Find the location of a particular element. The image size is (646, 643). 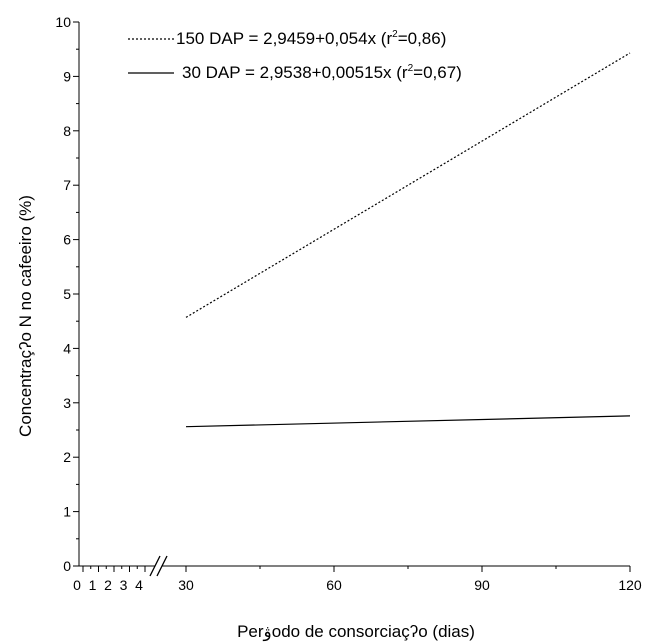

x-tick-label: 3 is located at coordinates (124, 585).